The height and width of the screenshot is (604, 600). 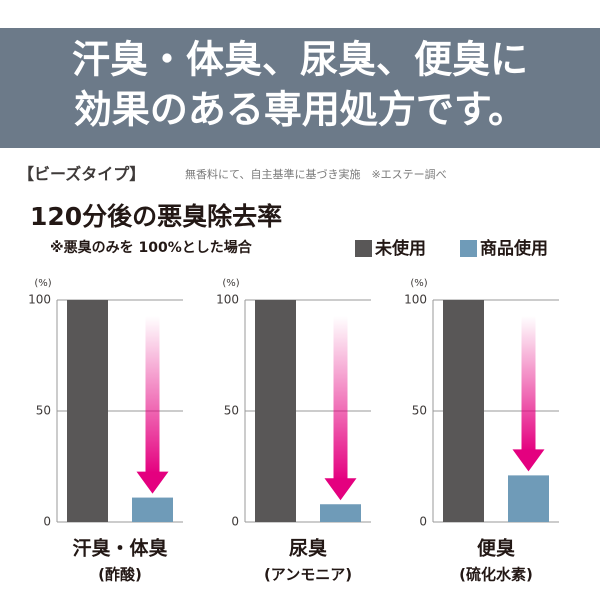 What do you see at coordinates (496, 575) in the screenshot?
I see `category-sublabel: (硫化水素)` at bounding box center [496, 575].